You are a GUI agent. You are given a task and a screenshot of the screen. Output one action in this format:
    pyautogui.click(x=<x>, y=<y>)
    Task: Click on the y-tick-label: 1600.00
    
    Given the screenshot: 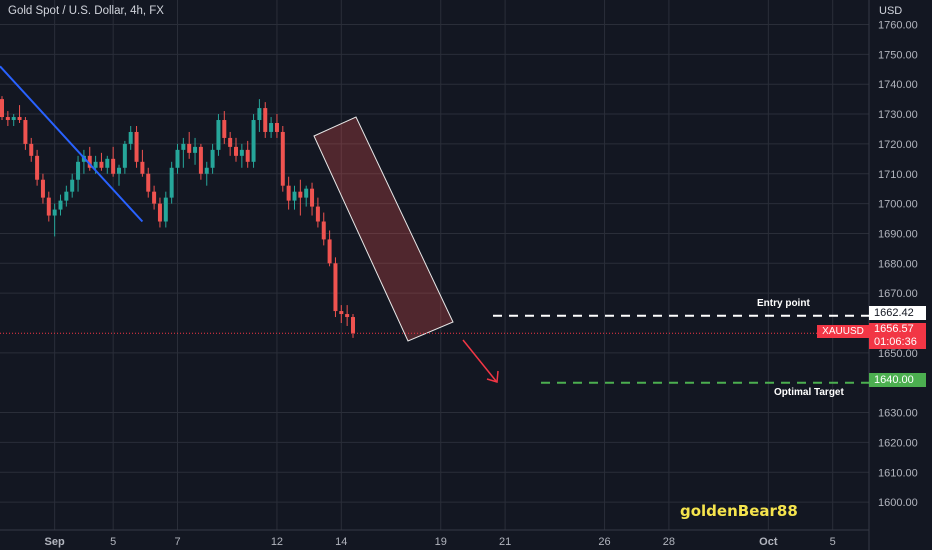 What is the action you would take?
    pyautogui.click(x=898, y=503)
    